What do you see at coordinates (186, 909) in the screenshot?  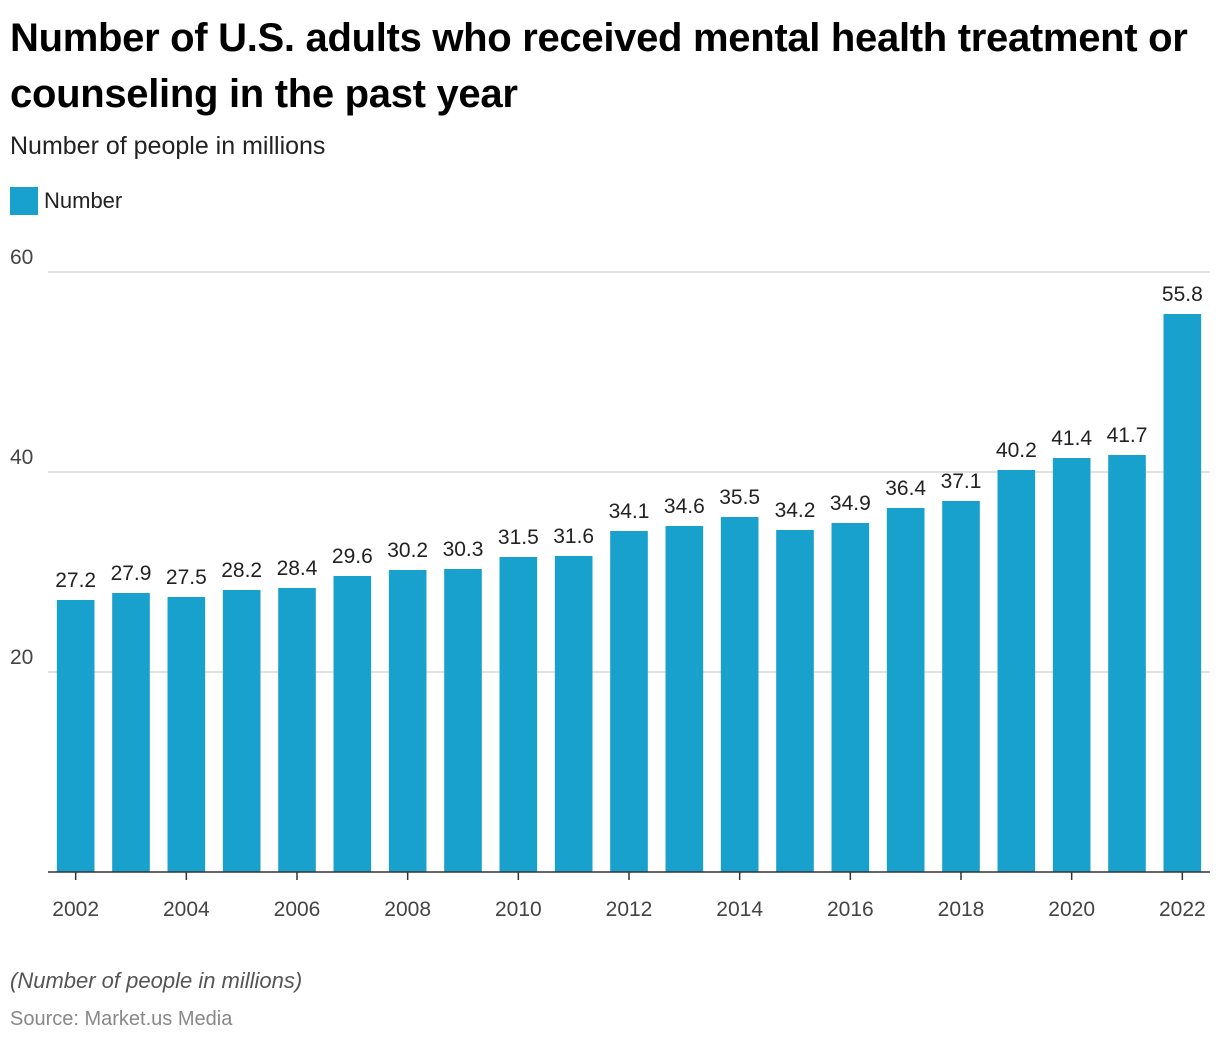 I see `x-tick-label: 2004` at bounding box center [186, 909].